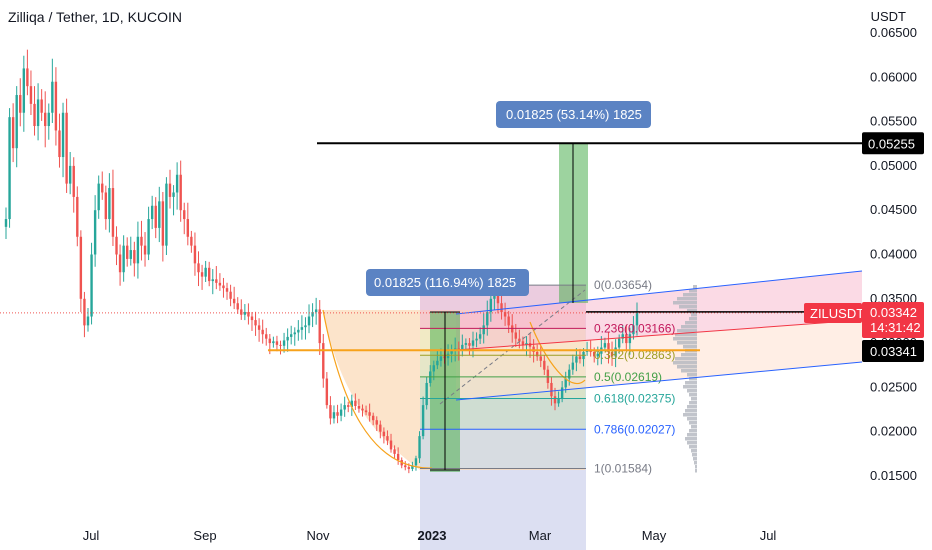  I want to click on fib-level-label: 0.382(0.02863), so click(634, 355).